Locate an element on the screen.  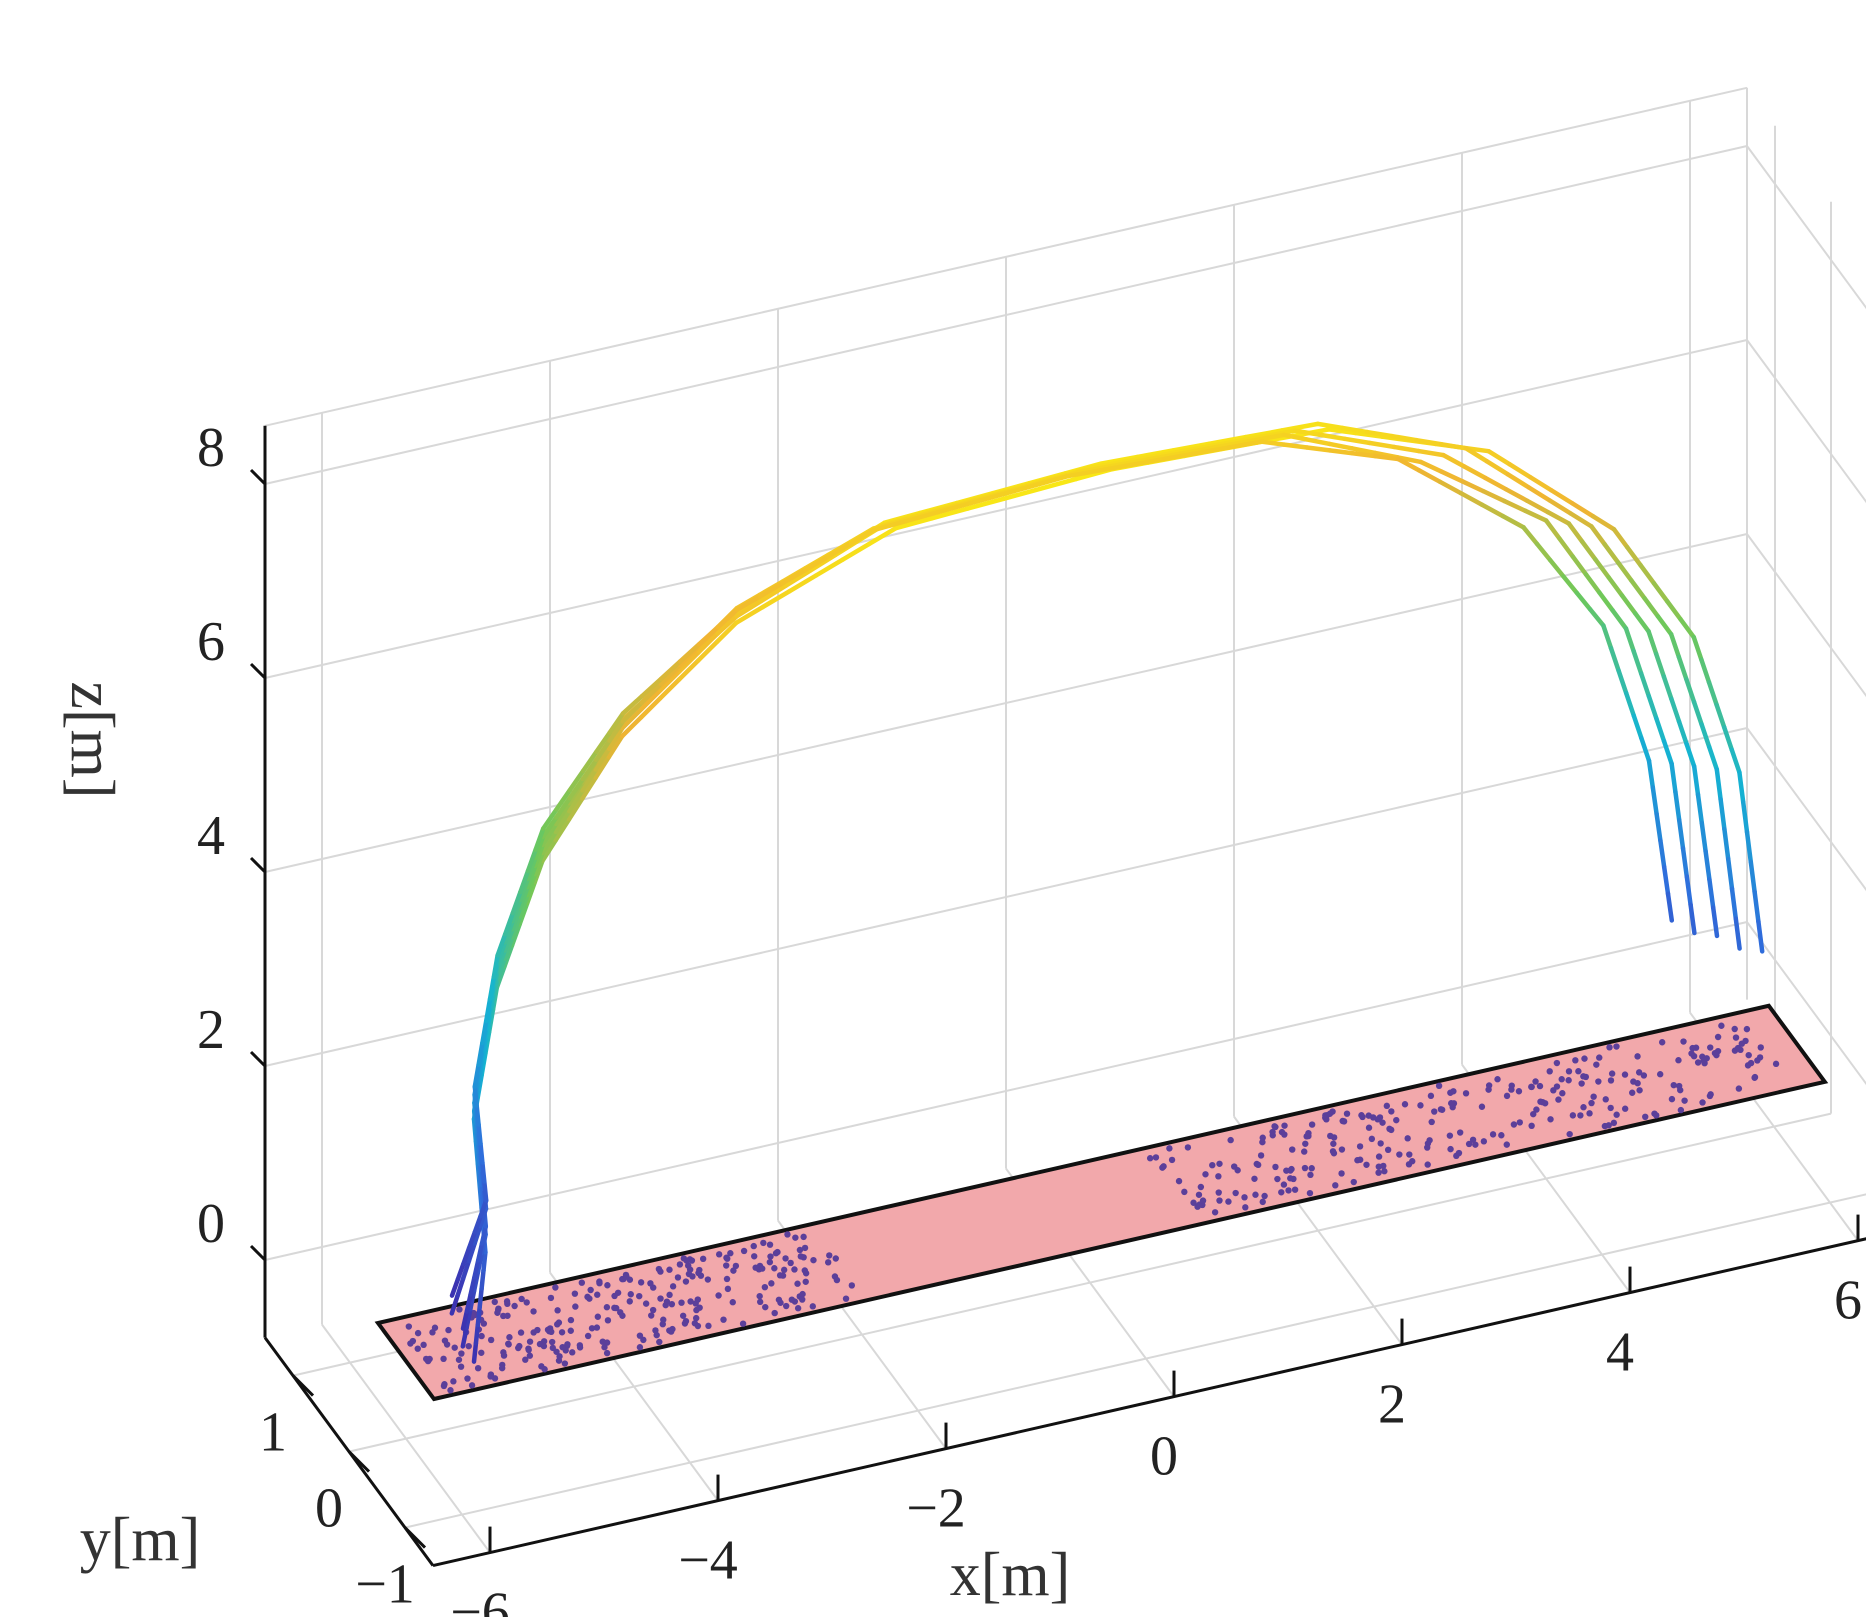
y-tick-mark is located at coordinates (303, 1385).